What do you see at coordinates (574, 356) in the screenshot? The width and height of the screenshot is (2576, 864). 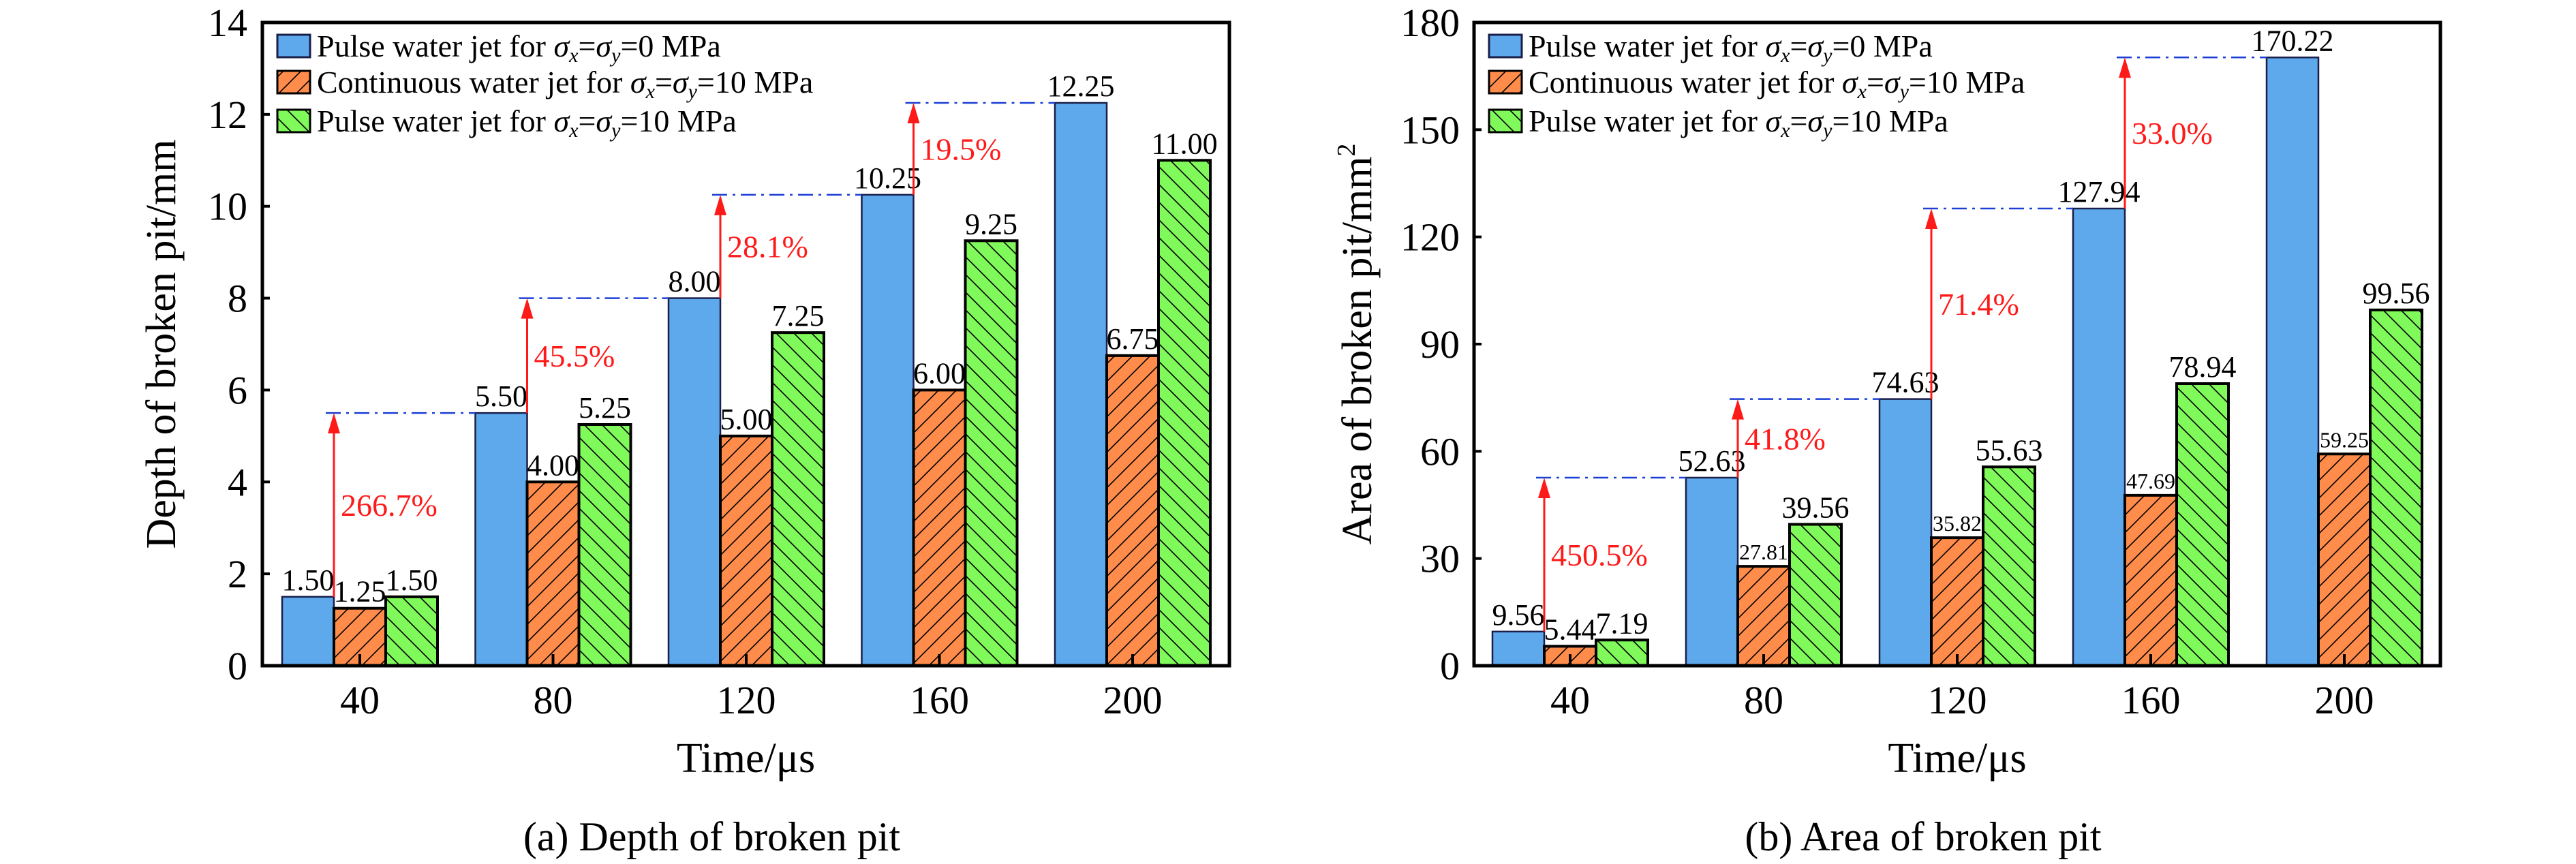 I see `percent-increase-label: 45.5%` at bounding box center [574, 356].